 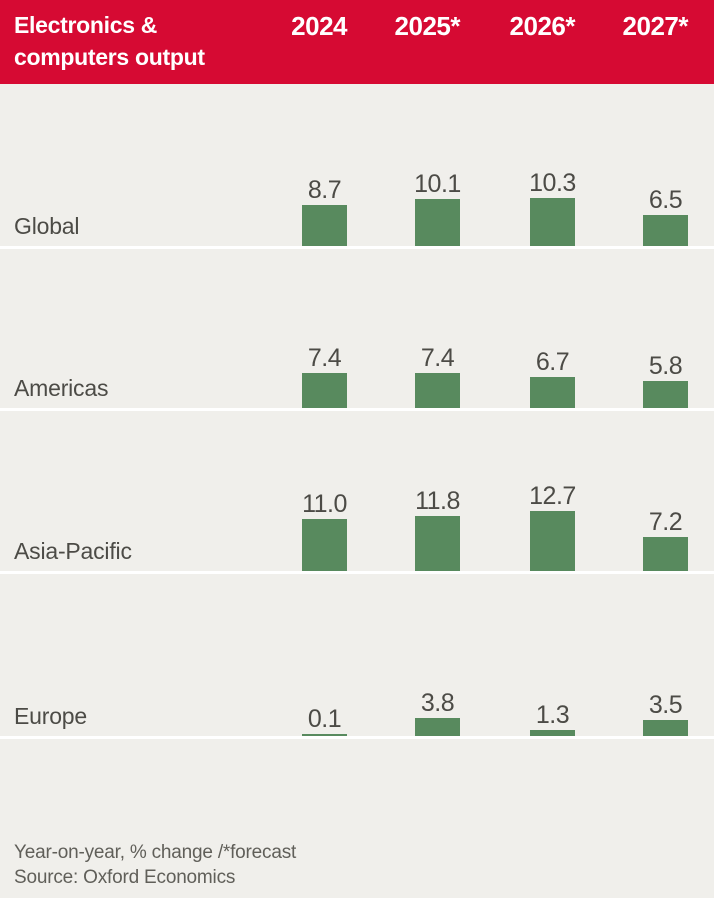 What do you see at coordinates (324, 190) in the screenshot?
I see `bar-value-label: 8.7` at bounding box center [324, 190].